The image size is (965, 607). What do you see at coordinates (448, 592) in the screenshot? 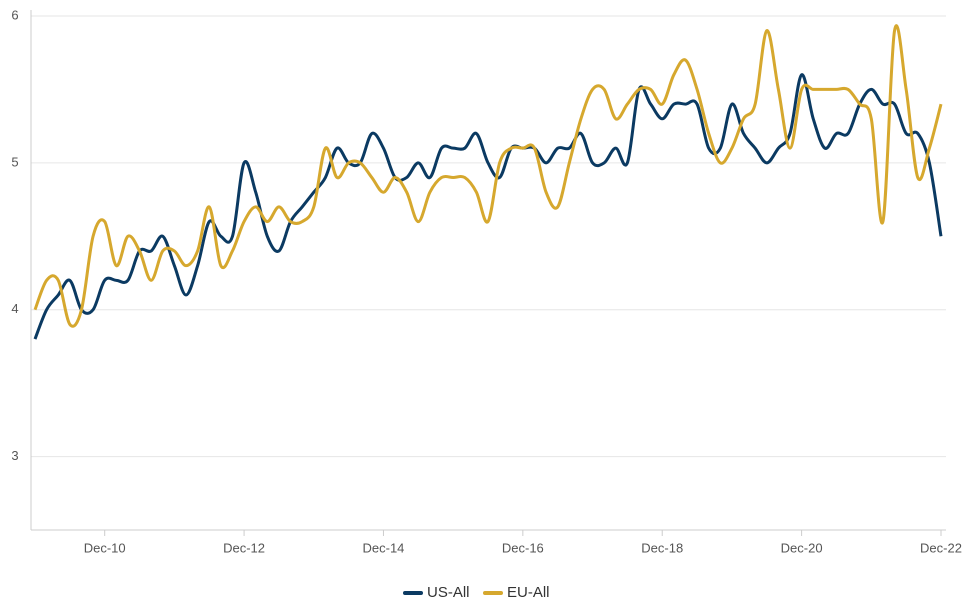
I see `legend-label: US-All` at bounding box center [448, 592].